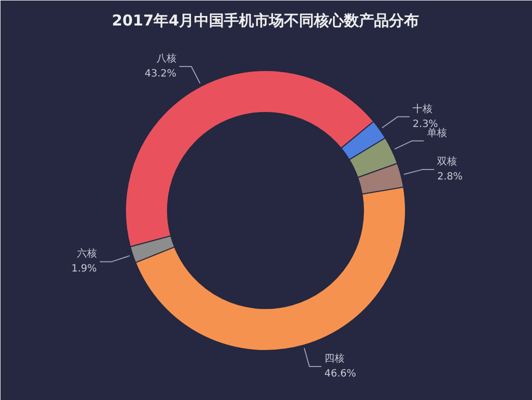  What do you see at coordinates (166, 58) in the screenshot?
I see `slice-label: 八核` at bounding box center [166, 58].